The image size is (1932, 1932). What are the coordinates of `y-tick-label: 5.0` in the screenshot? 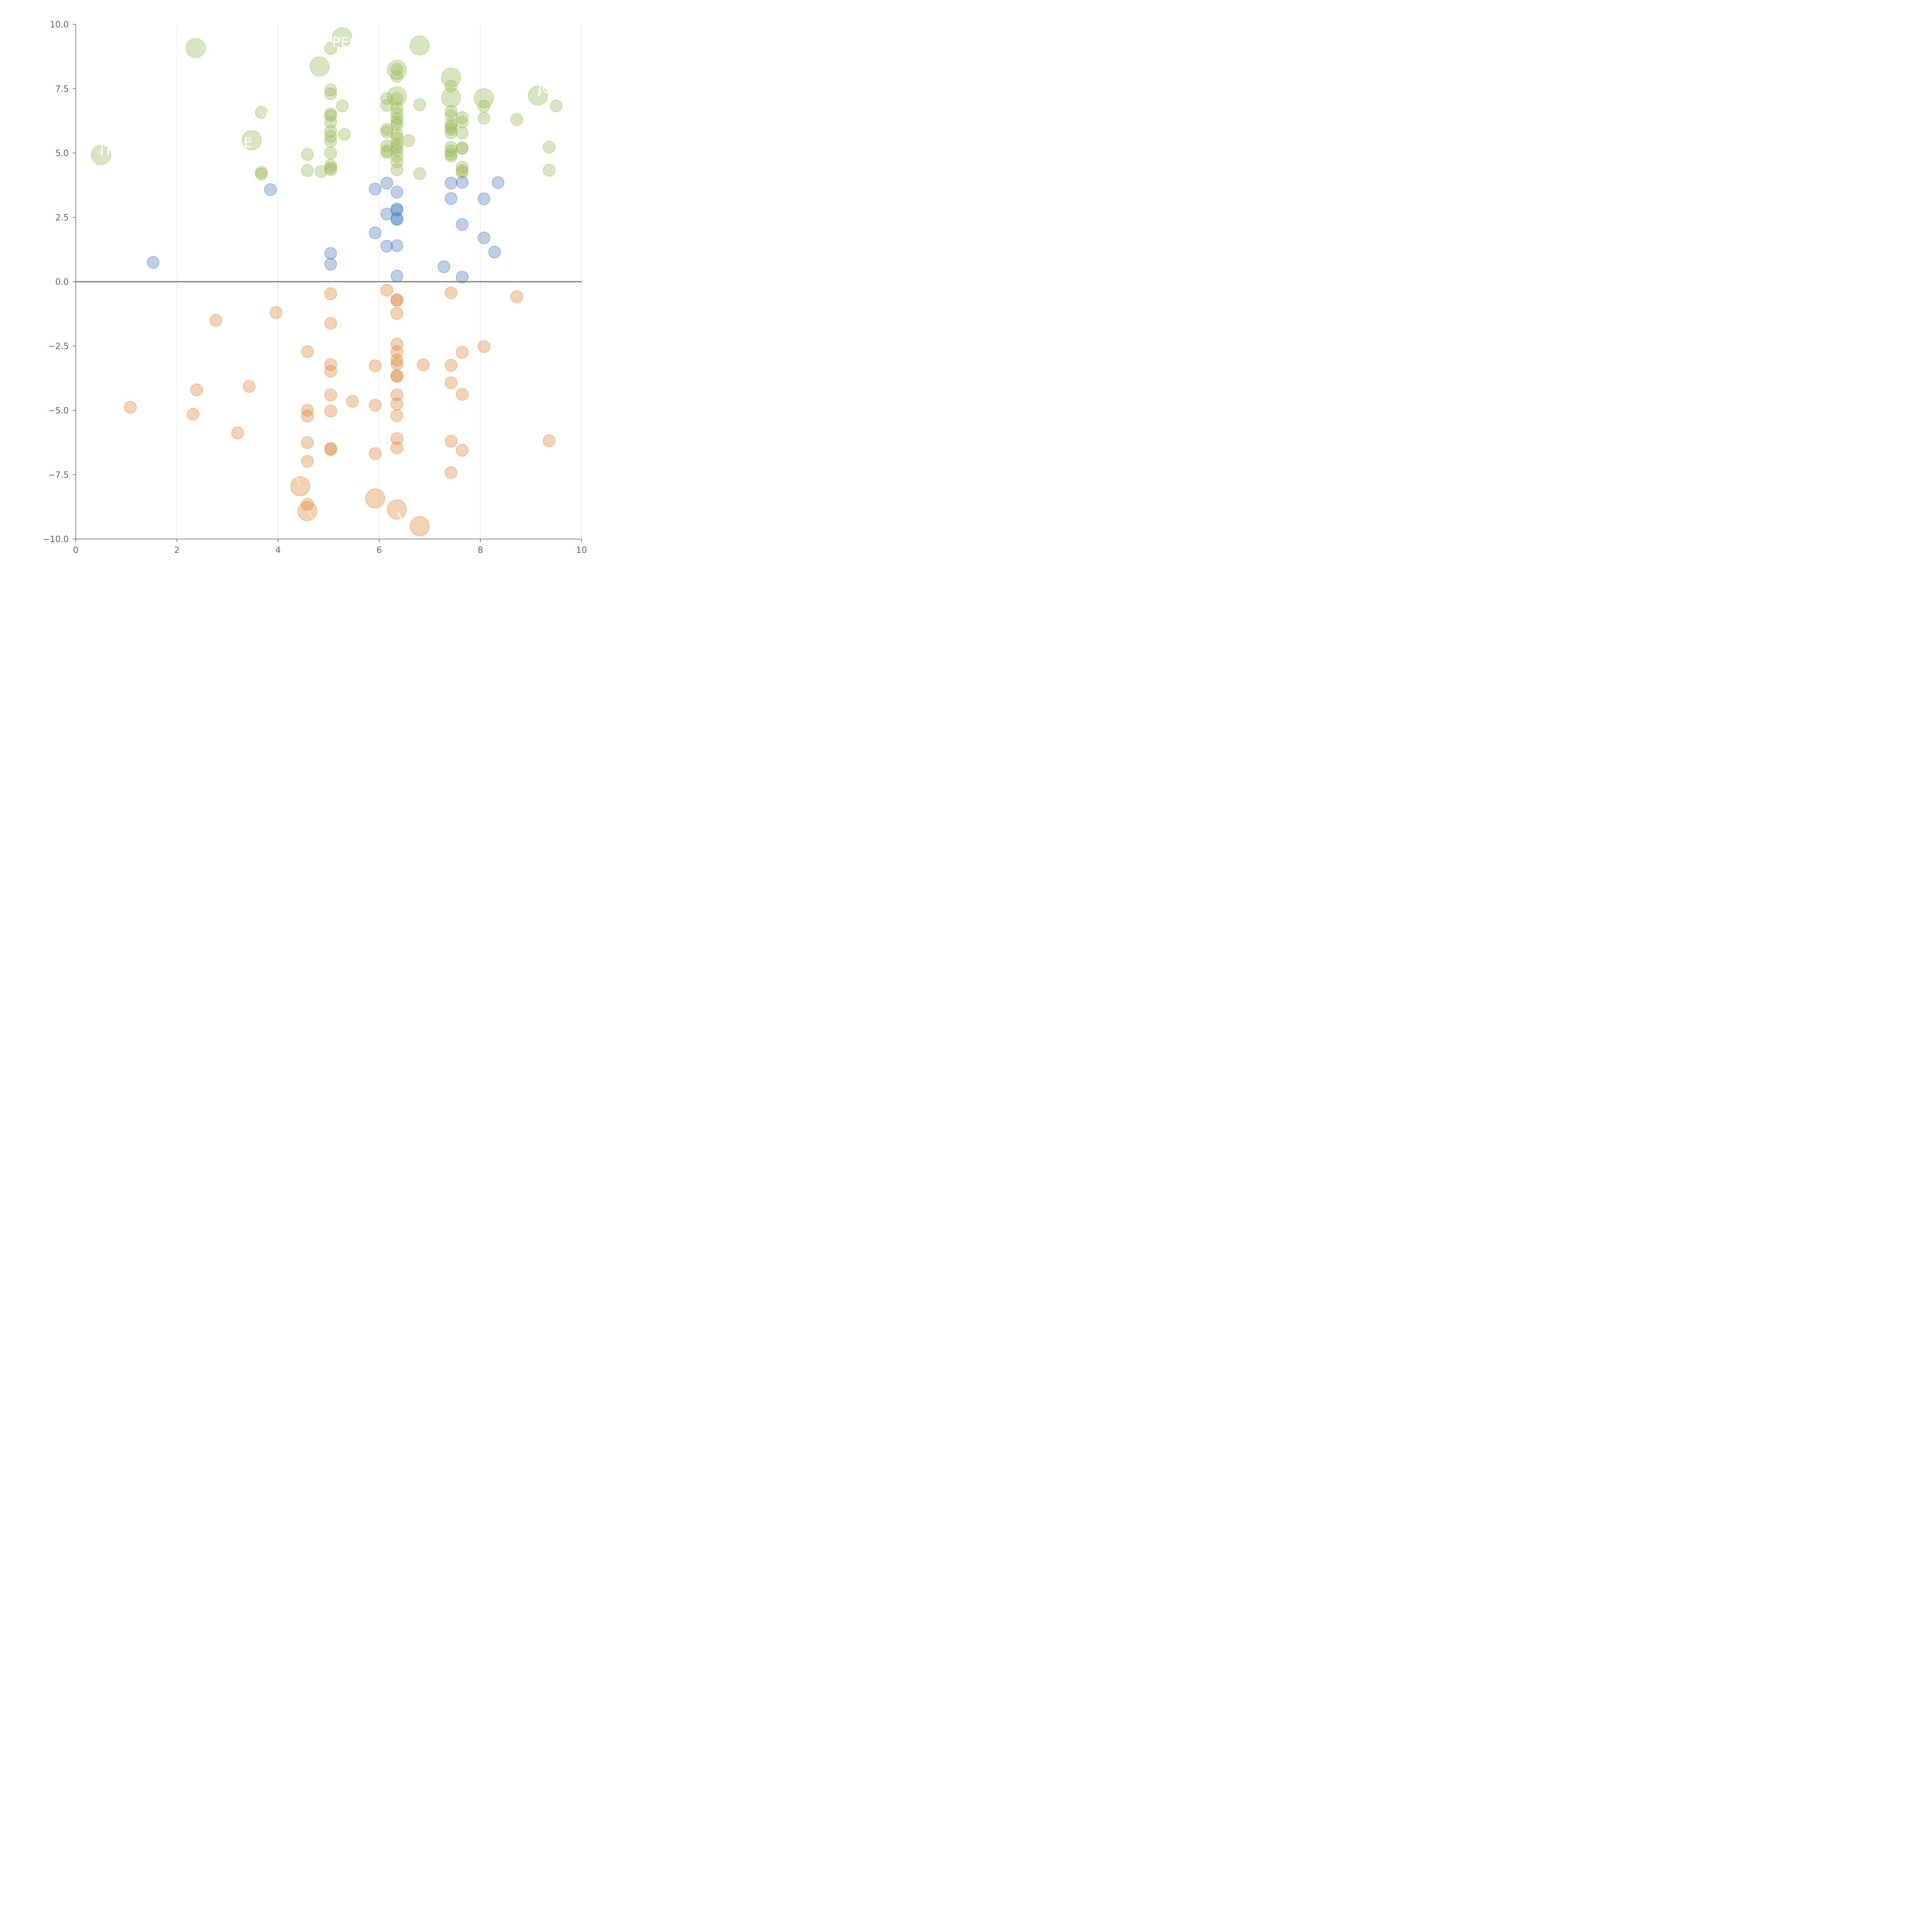 It's located at (62, 153).